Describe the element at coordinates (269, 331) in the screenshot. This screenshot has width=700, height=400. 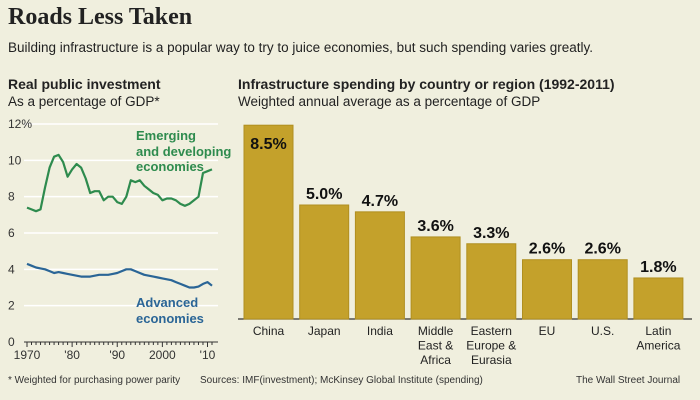
I see `category-label: China` at that location.